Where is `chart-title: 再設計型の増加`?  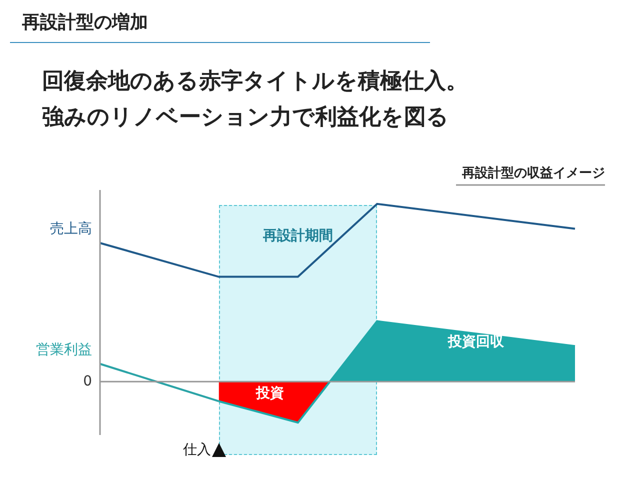 chart-title: 再設計型の増加 is located at coordinates (85, 22).